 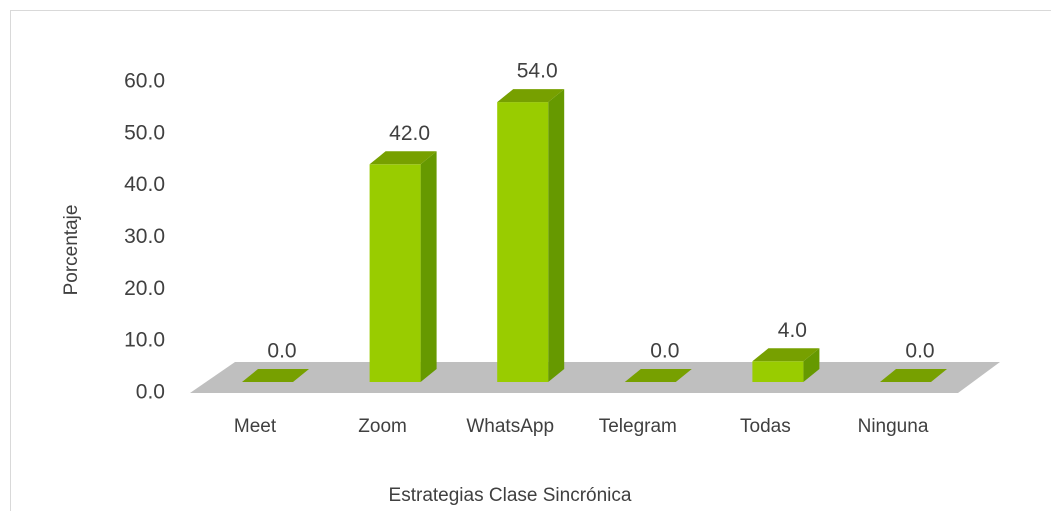 I want to click on y-tick-label: 60.0, so click(x=144, y=81).